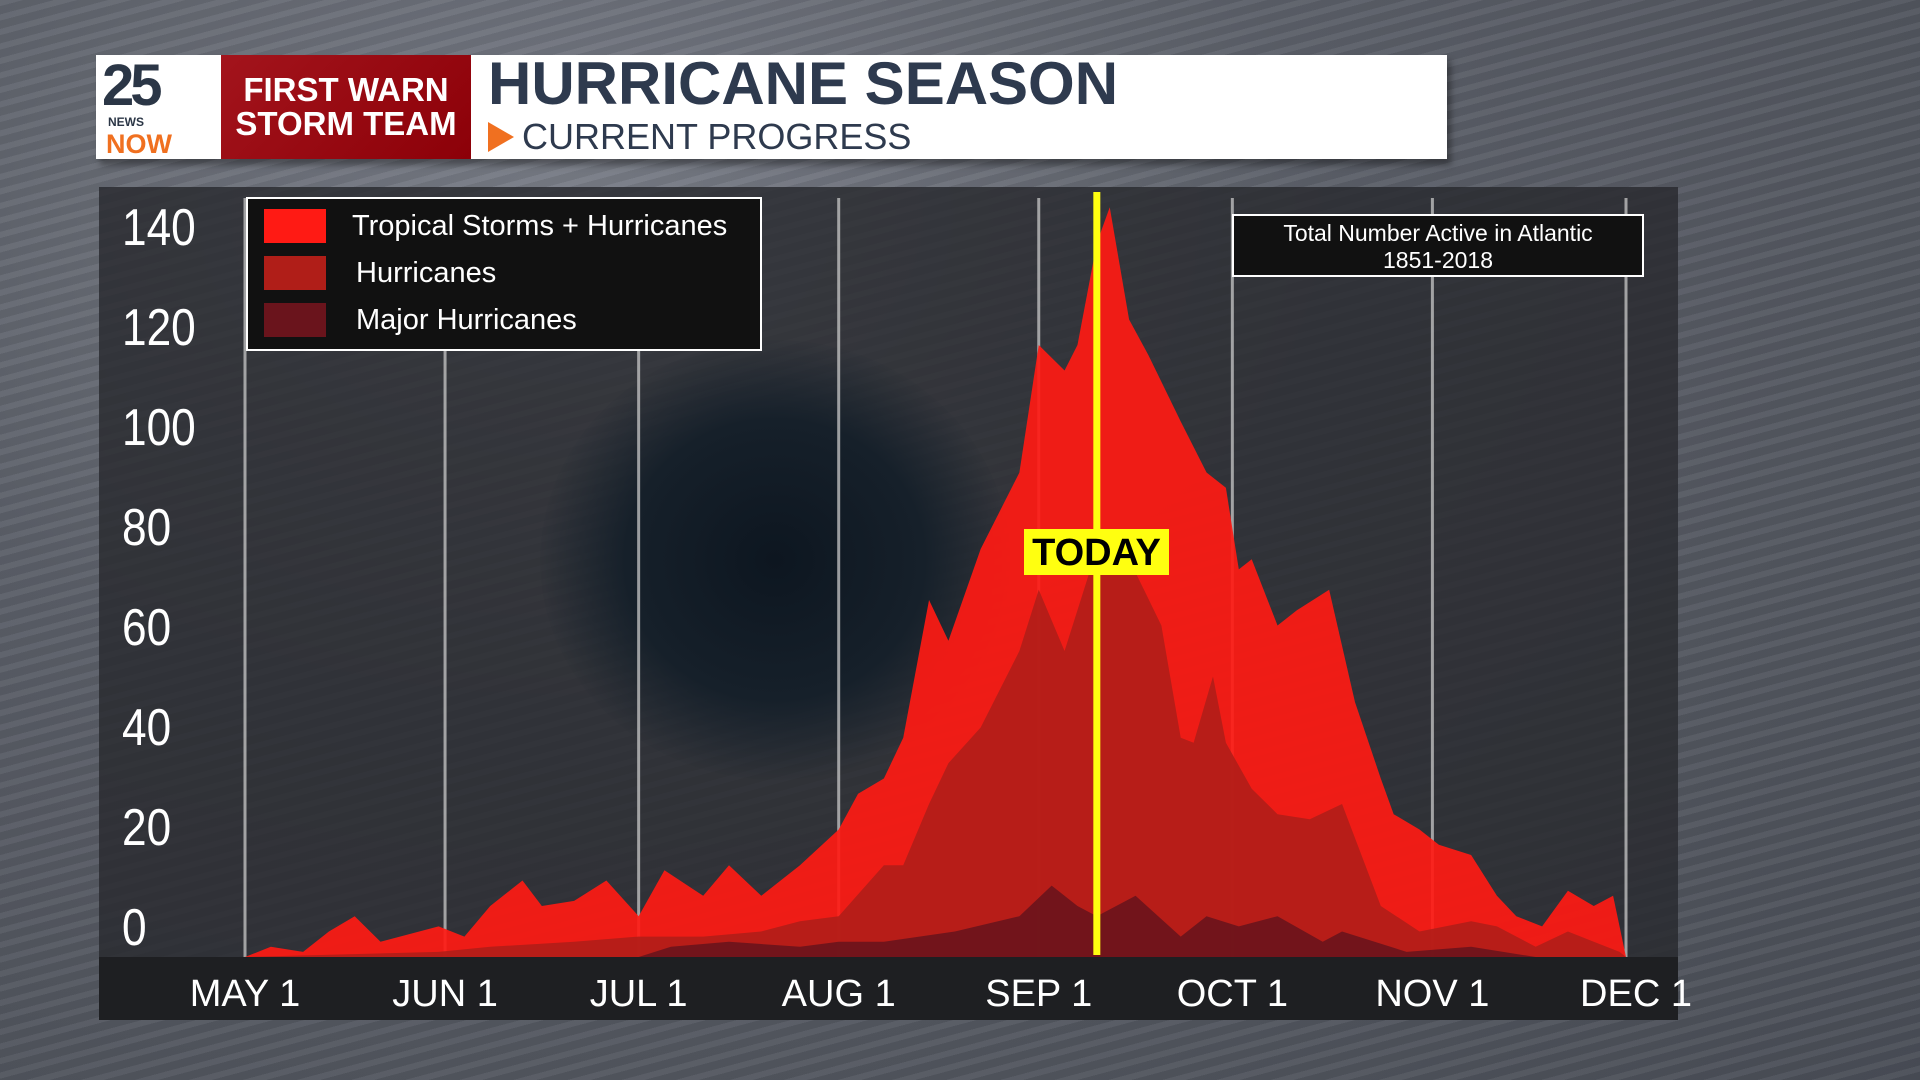 The width and height of the screenshot is (1920, 1080). What do you see at coordinates (1438, 260) in the screenshot?
I see `chart-subtitle: 1851-2018` at bounding box center [1438, 260].